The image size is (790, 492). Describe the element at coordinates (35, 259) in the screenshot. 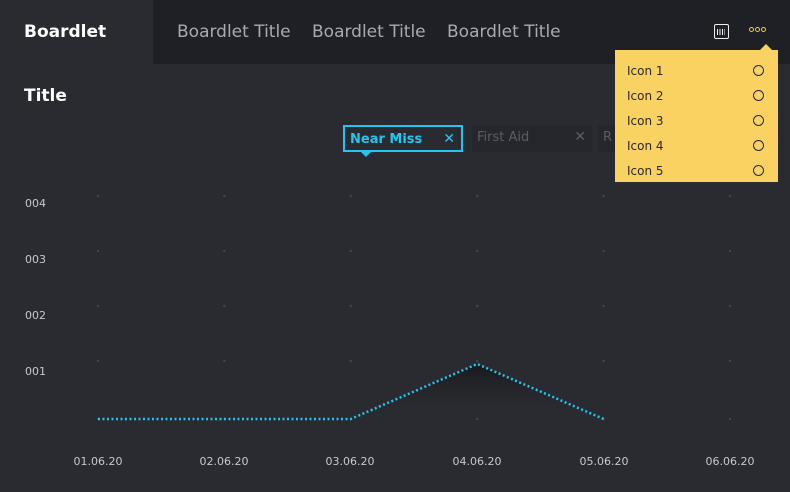

I see `y-tick-label: 003` at that location.